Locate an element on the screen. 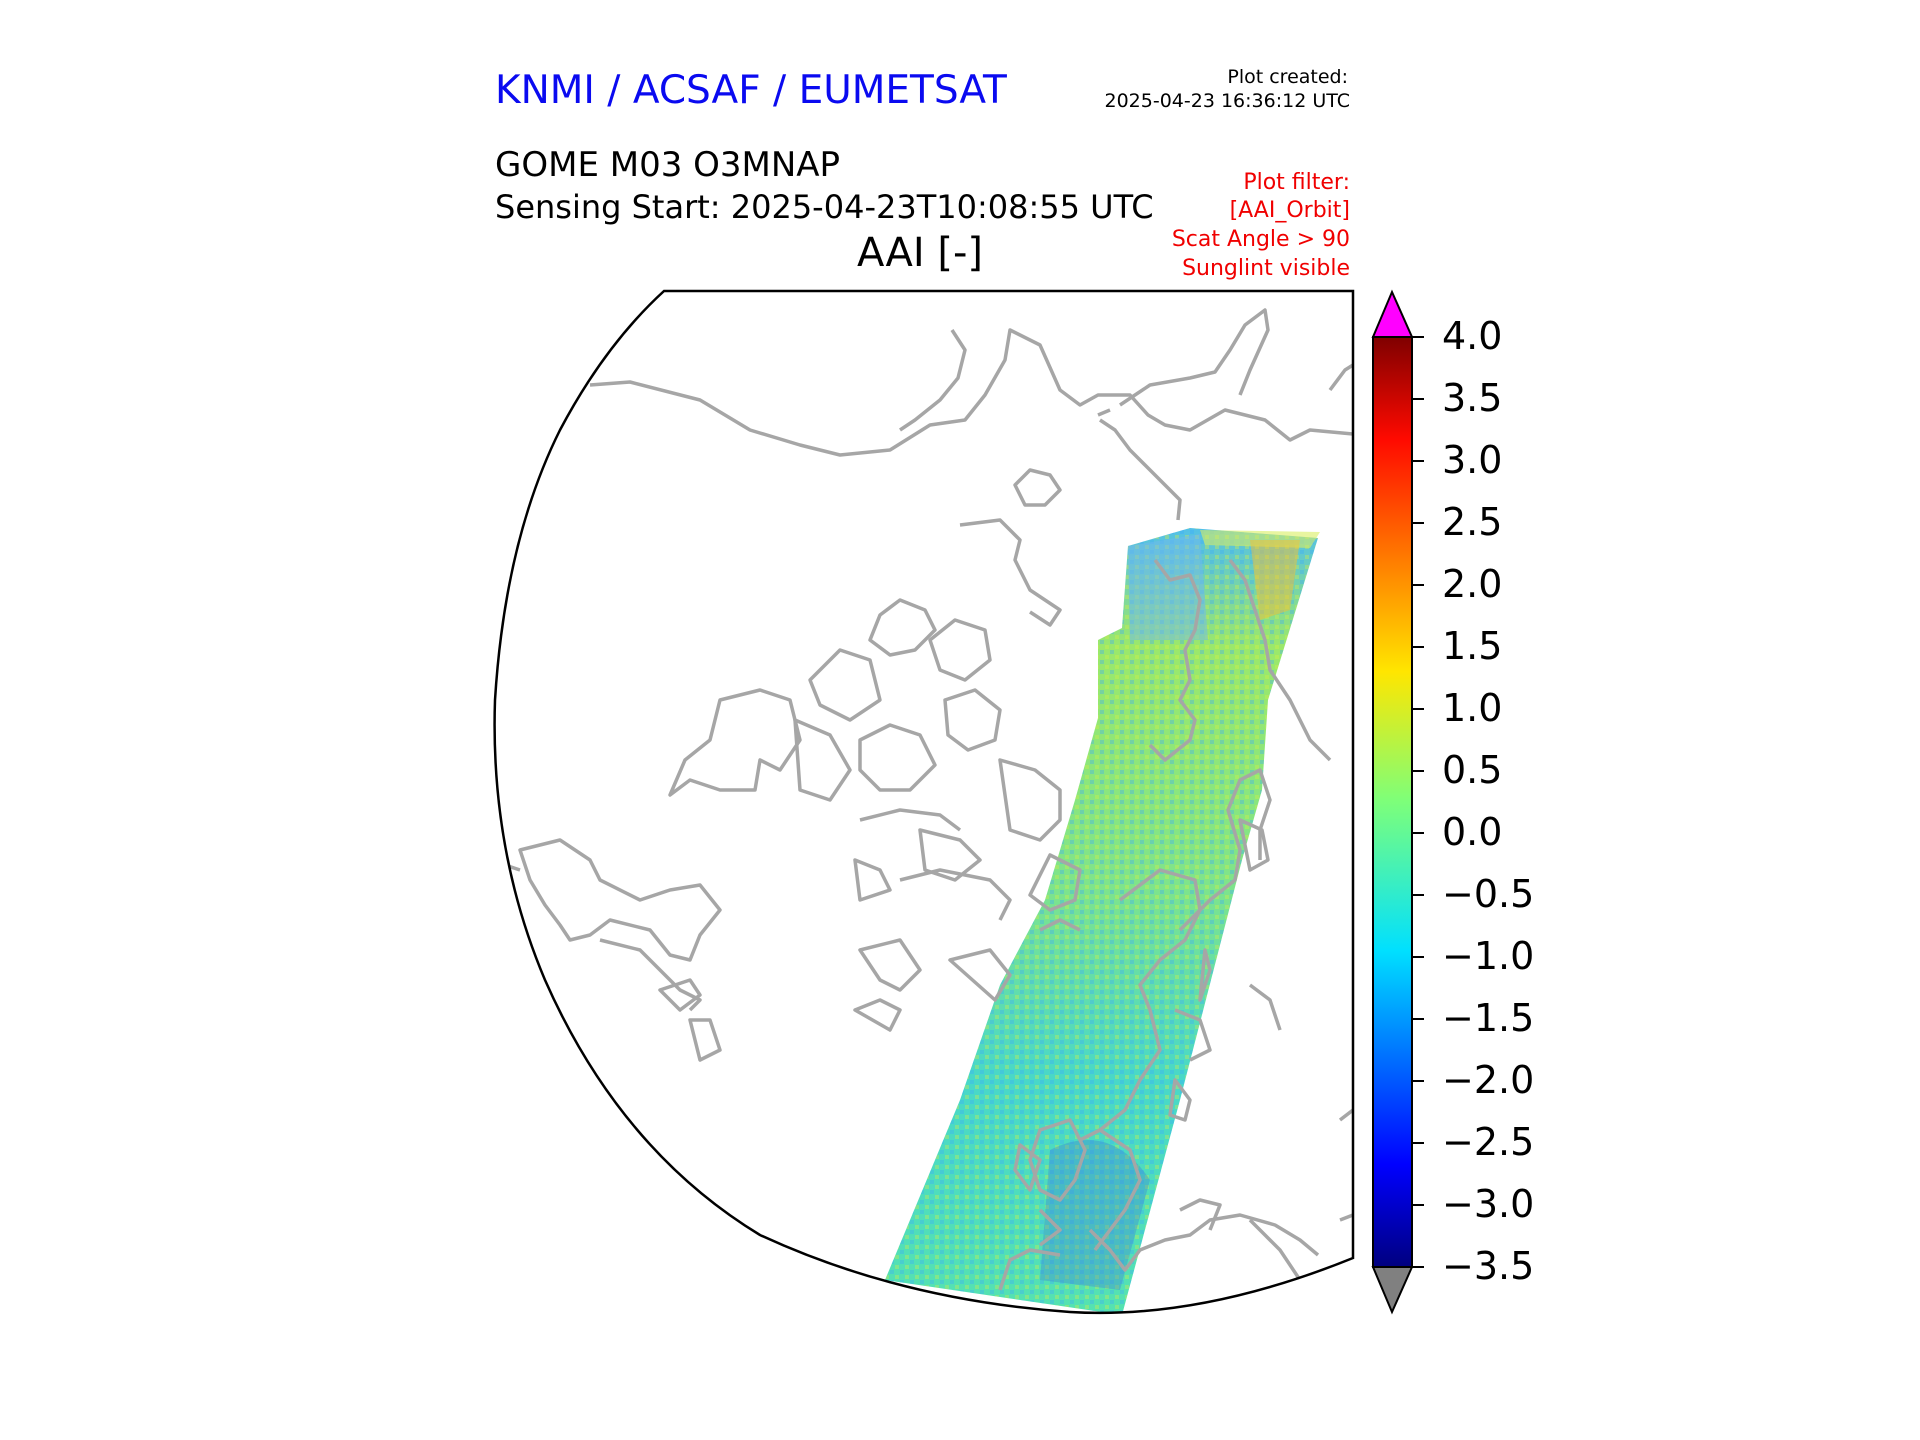  plot-created-label: Plot created: is located at coordinates (1287, 77).